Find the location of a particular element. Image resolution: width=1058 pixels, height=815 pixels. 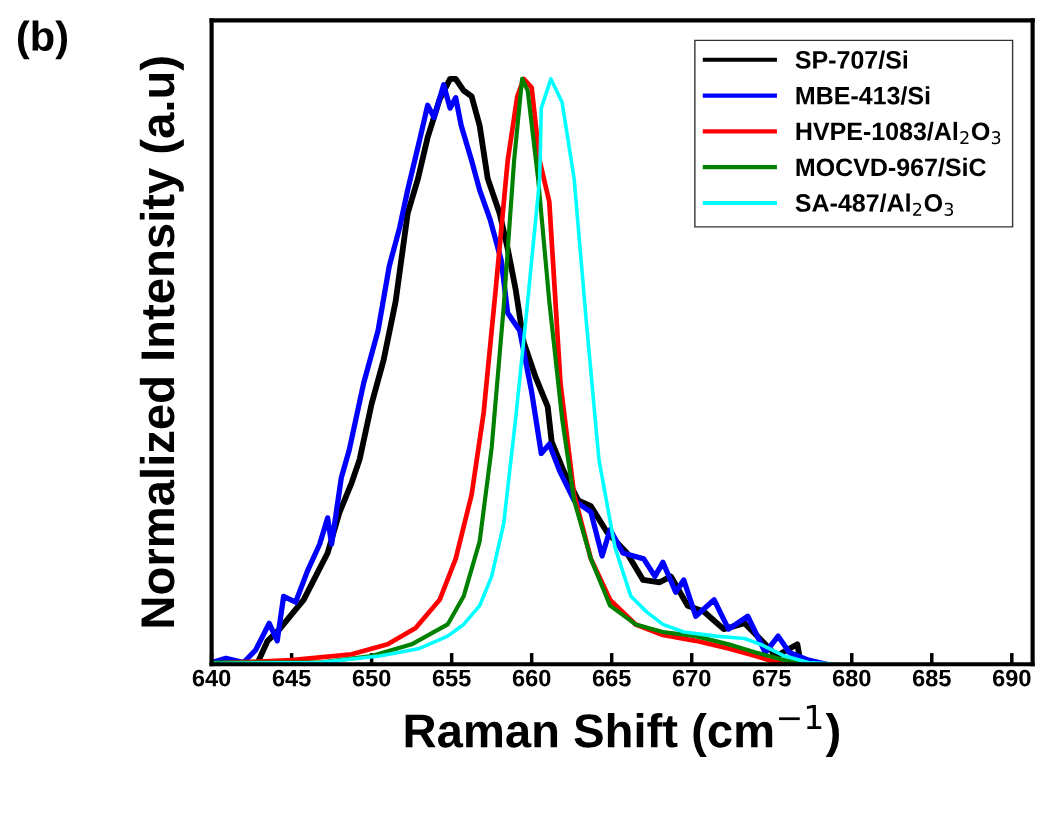

x-tick-label: 665 is located at coordinates (611, 678).